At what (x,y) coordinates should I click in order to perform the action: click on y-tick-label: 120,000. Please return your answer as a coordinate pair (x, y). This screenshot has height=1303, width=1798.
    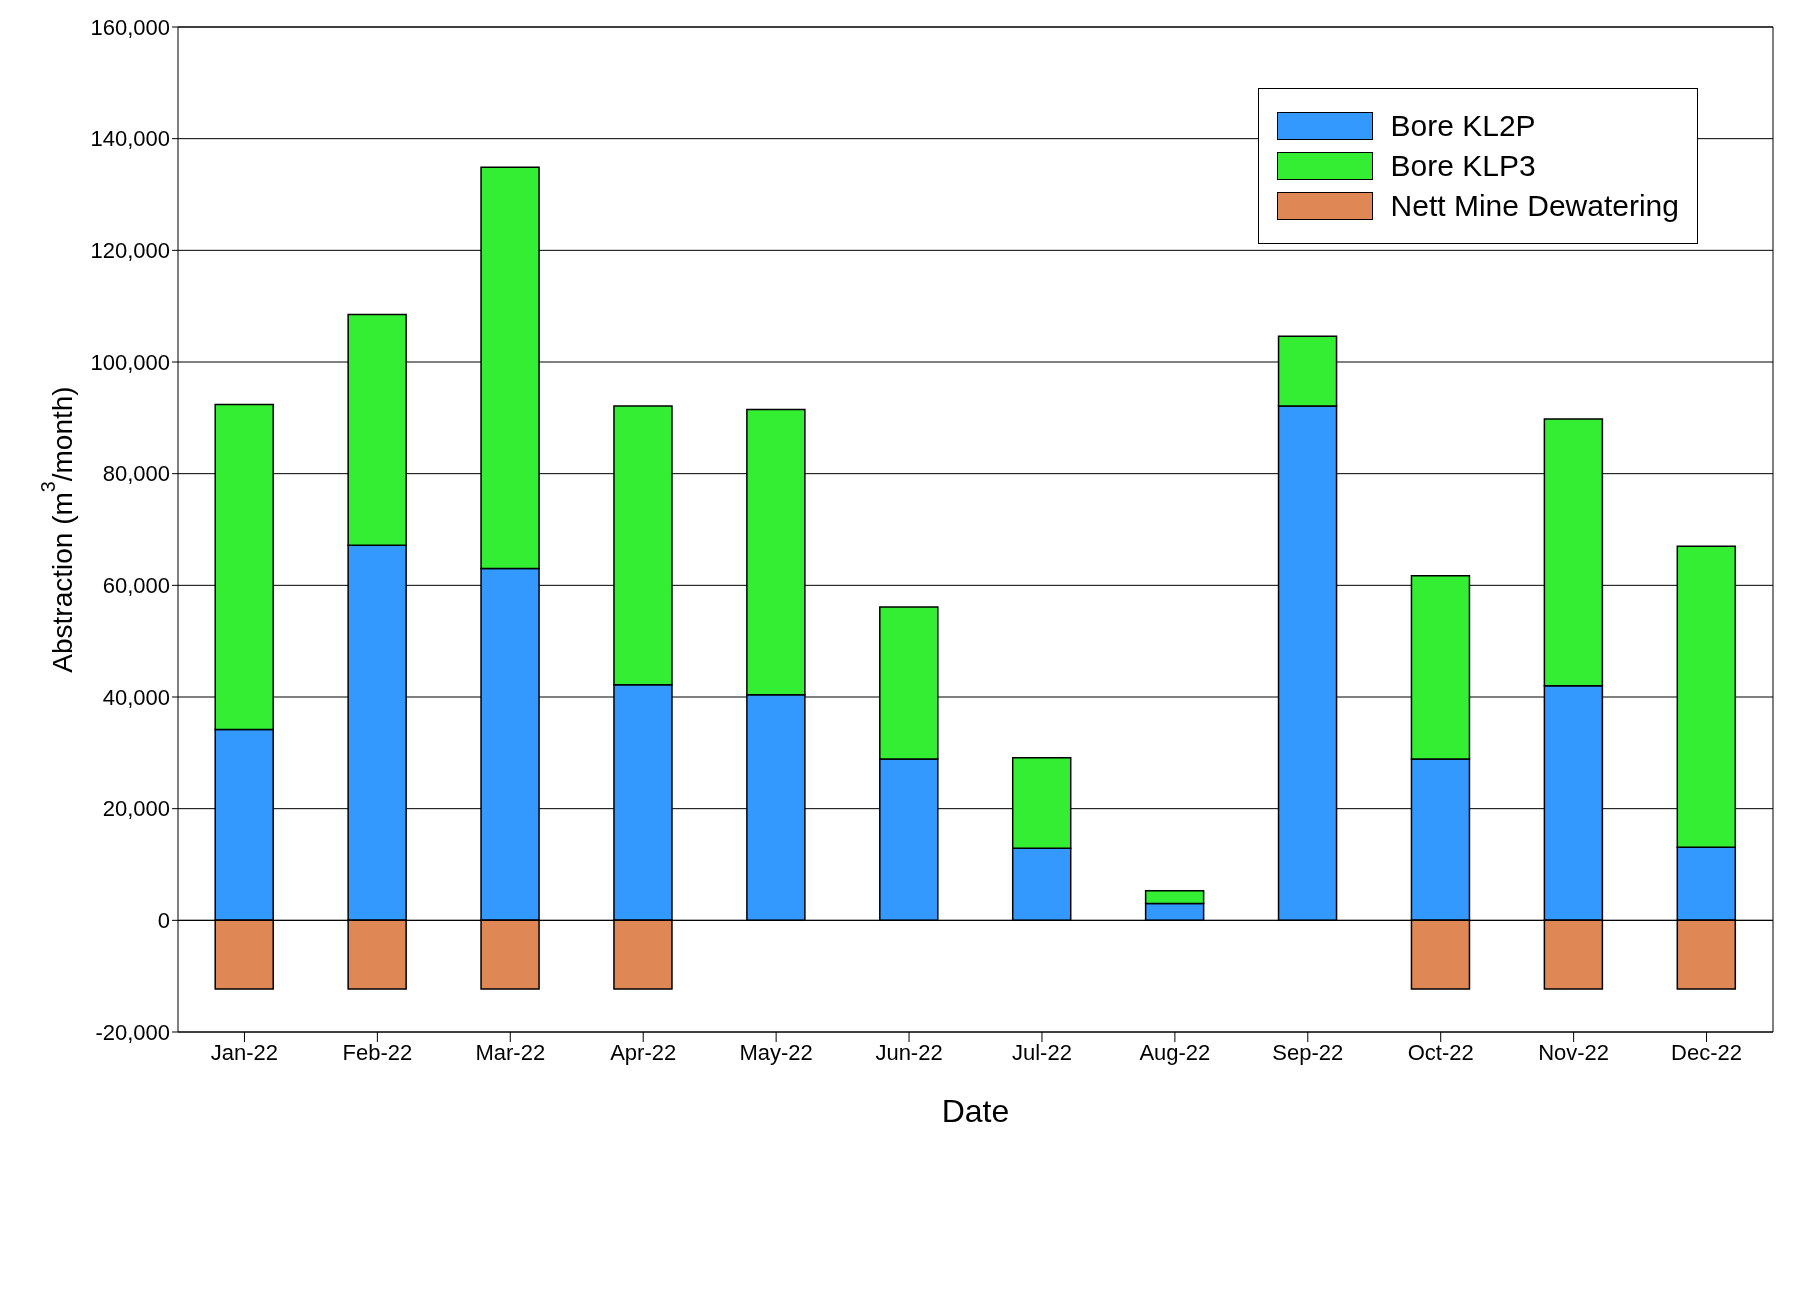
    Looking at the image, I should click on (130, 251).